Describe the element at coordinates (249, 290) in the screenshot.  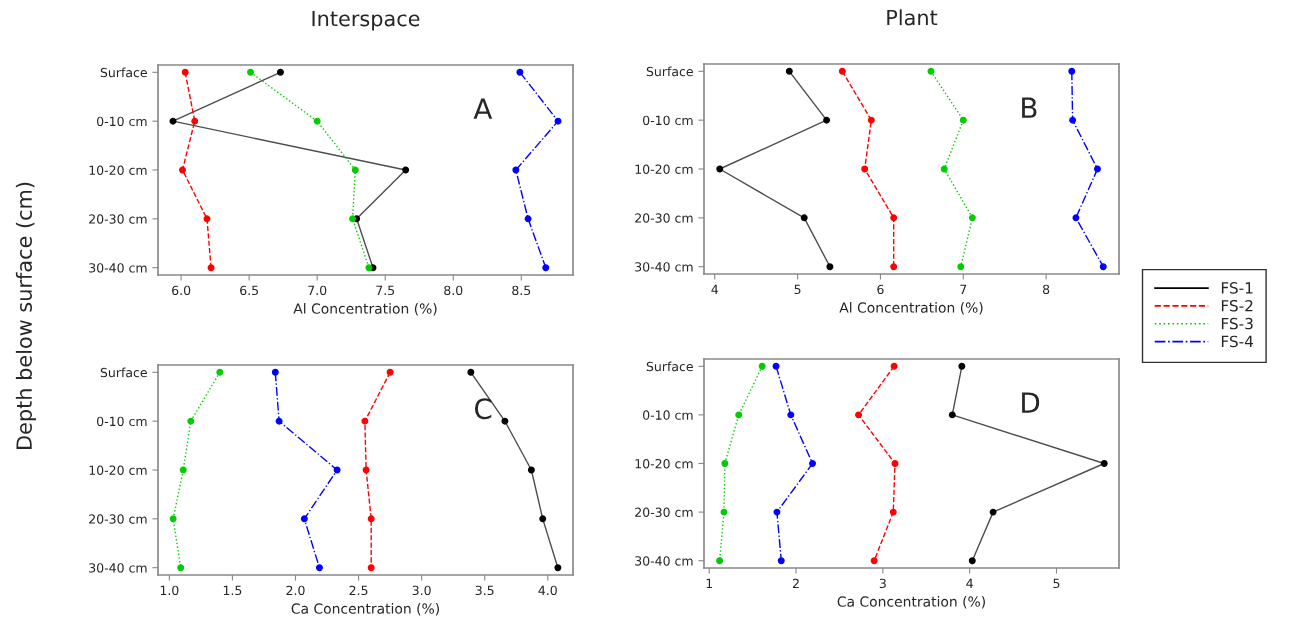
I see `x-tick-label: 6.5` at that location.